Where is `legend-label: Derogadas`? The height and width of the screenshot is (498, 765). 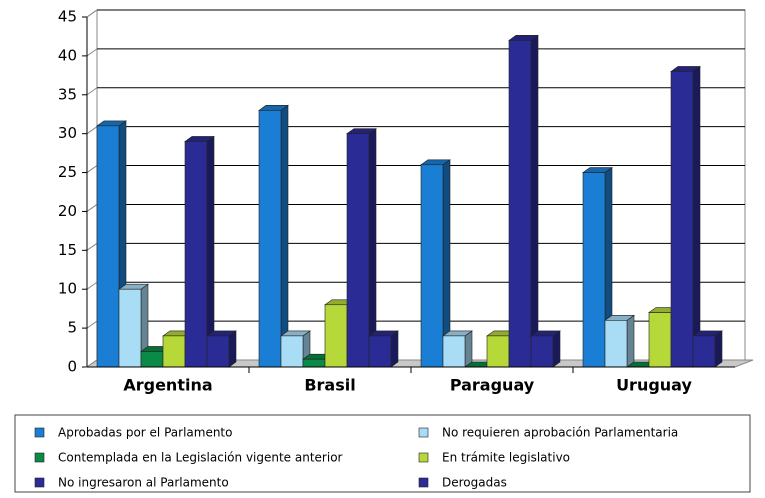 legend-label: Derogadas is located at coordinates (474, 483).